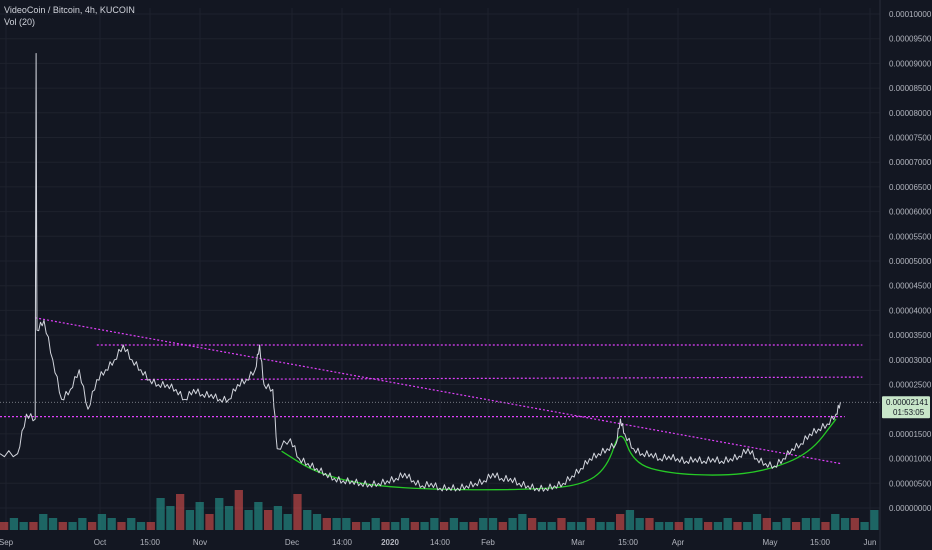  Describe the element at coordinates (20, 22) in the screenshot. I see `volume-indicator-label: Vol (20)` at that location.